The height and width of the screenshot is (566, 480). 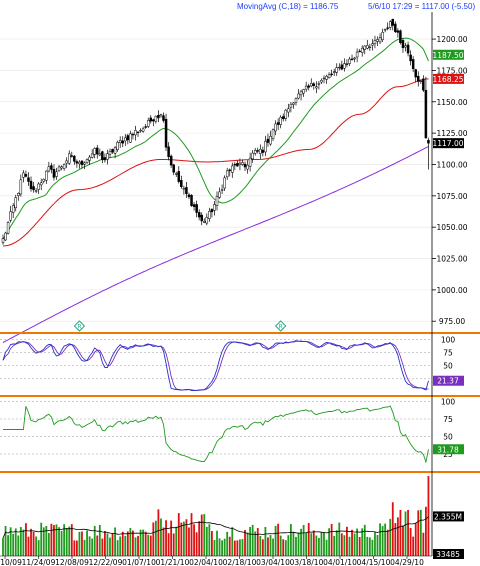 I want to click on rsi-tick-label: 25, so click(x=448, y=454).